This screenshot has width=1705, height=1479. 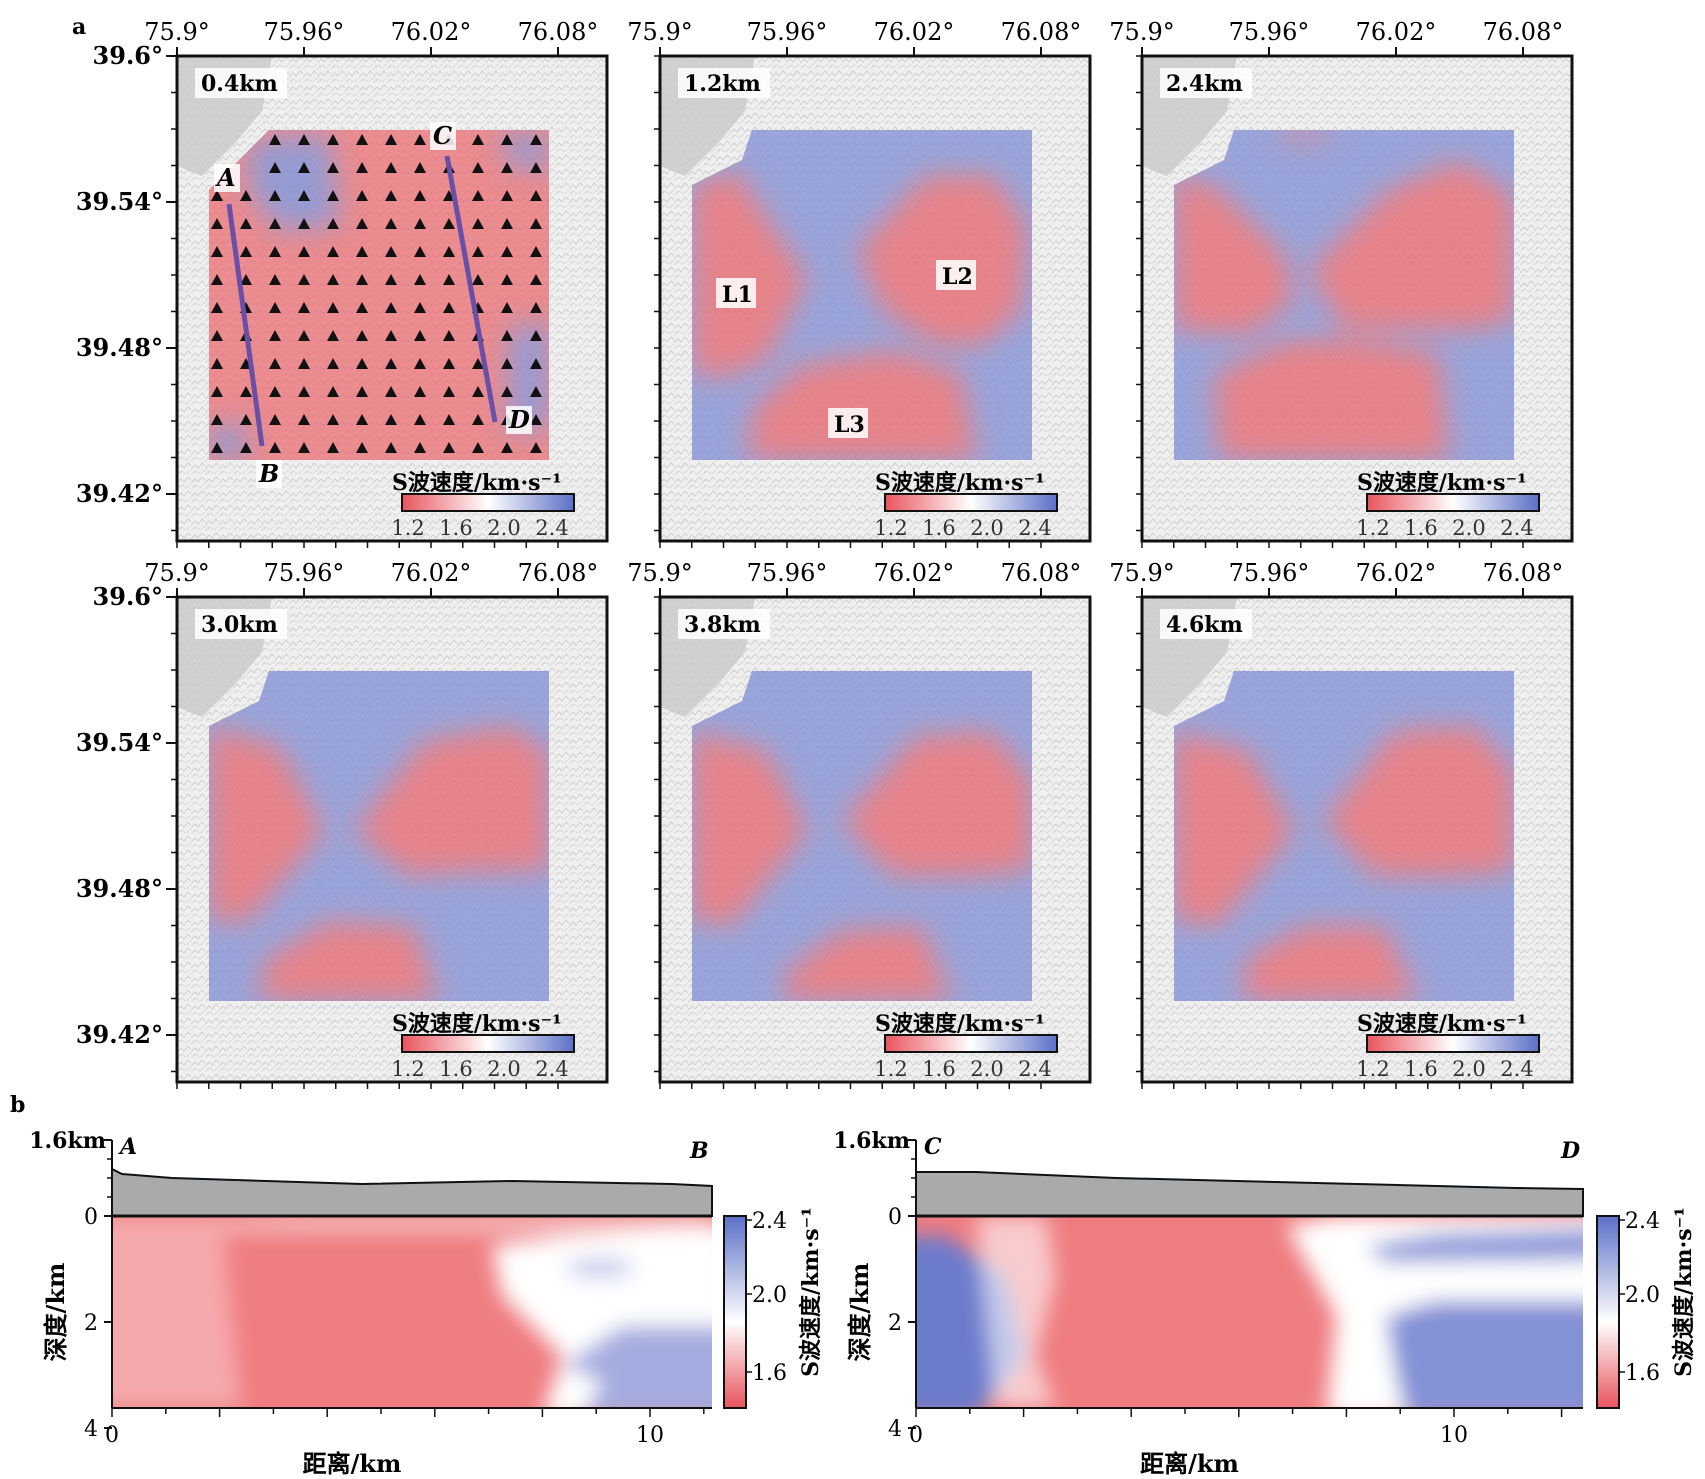 What do you see at coordinates (119, 742) in the screenshot?
I see `y-tick-label: 39.54°` at bounding box center [119, 742].